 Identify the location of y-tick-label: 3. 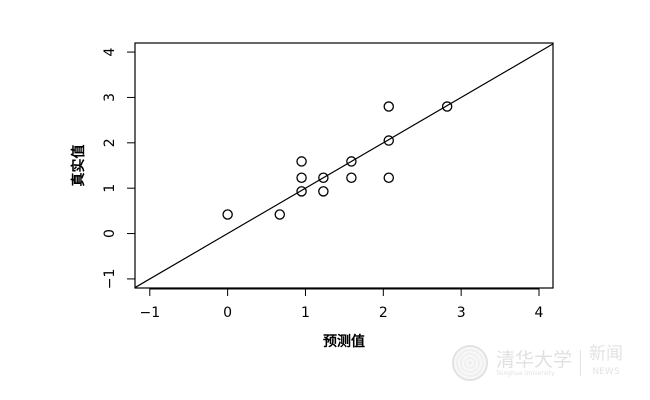
(110, 97).